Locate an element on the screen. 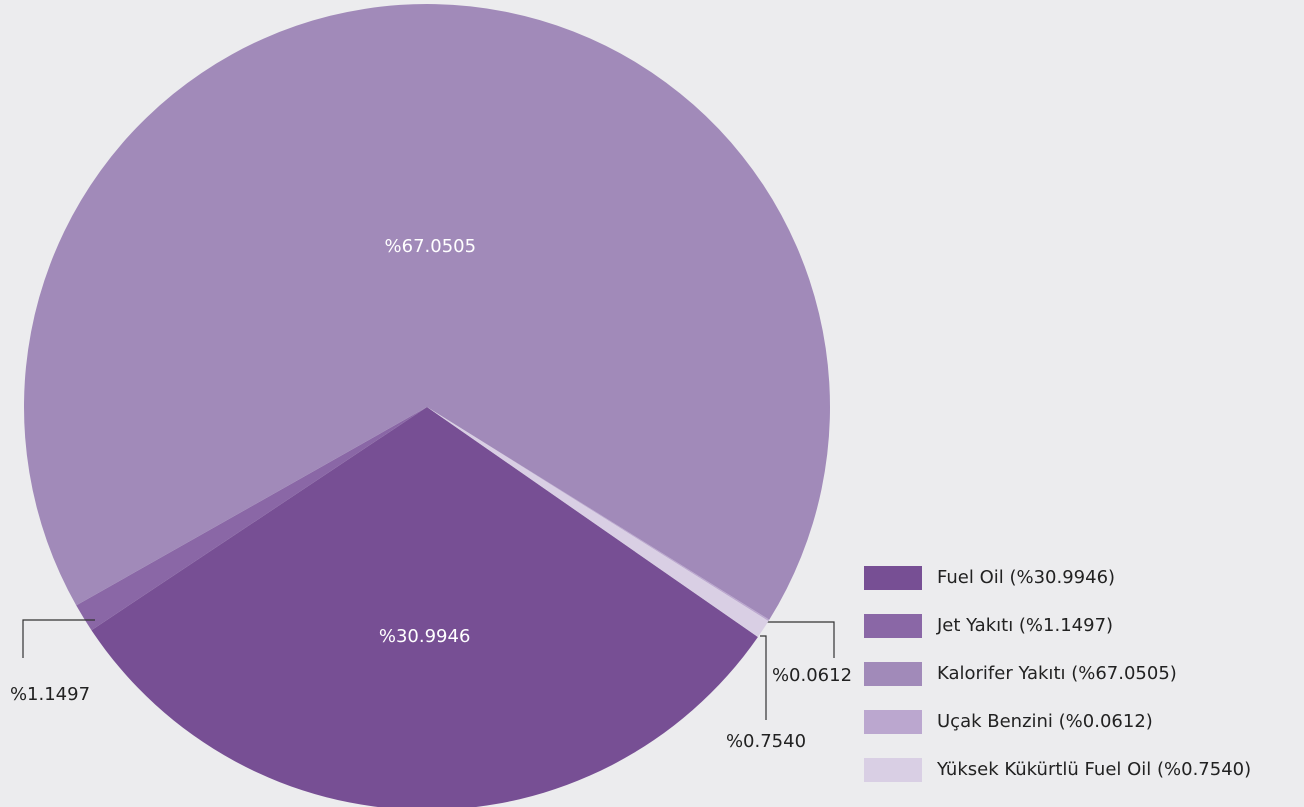  data-label: %30.9946 is located at coordinates (425, 636).